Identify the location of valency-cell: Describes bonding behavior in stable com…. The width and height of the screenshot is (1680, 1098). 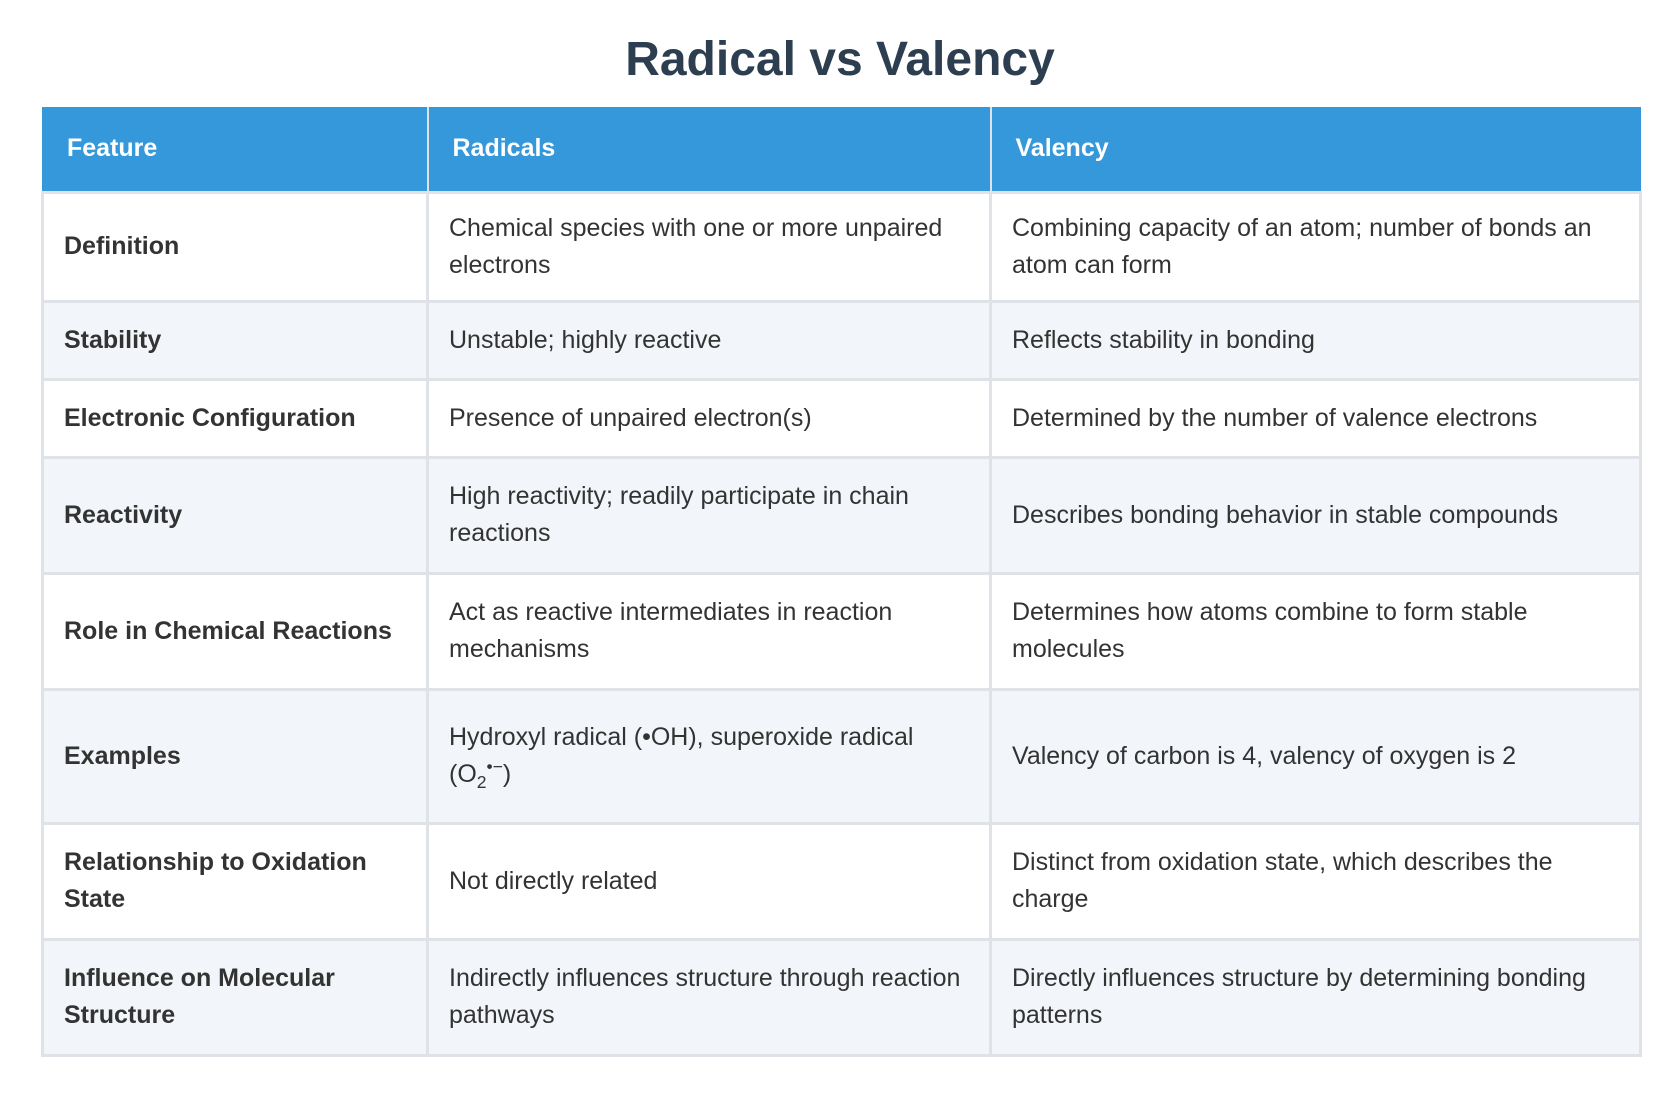
(1315, 515).